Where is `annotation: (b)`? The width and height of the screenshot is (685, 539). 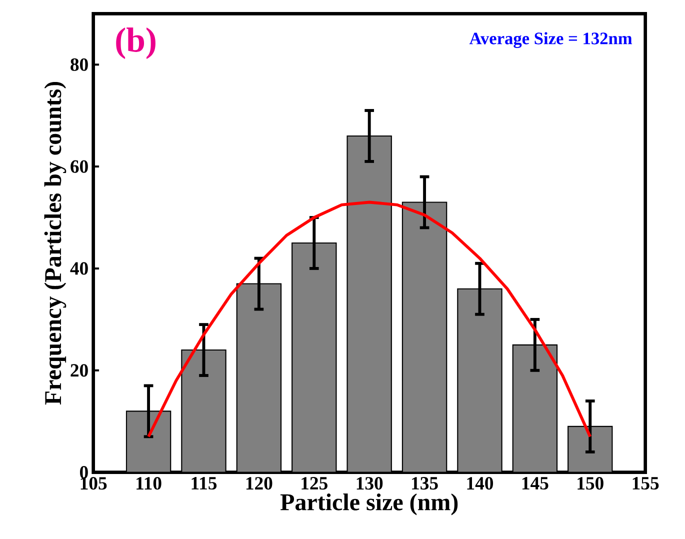 annotation: (b) is located at coordinates (136, 43).